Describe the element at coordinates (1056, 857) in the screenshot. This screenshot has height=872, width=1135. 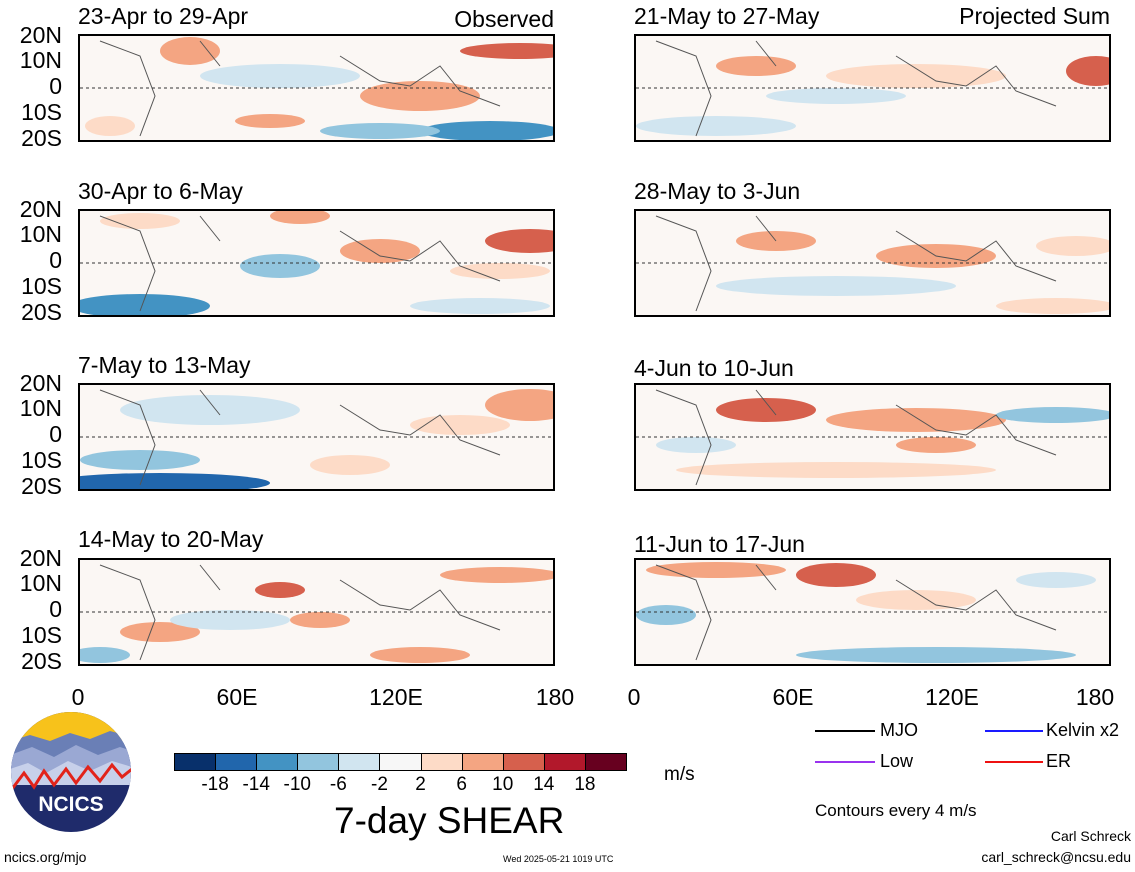
I see `footer-email: carl_schreck@ncsu.edu` at that location.